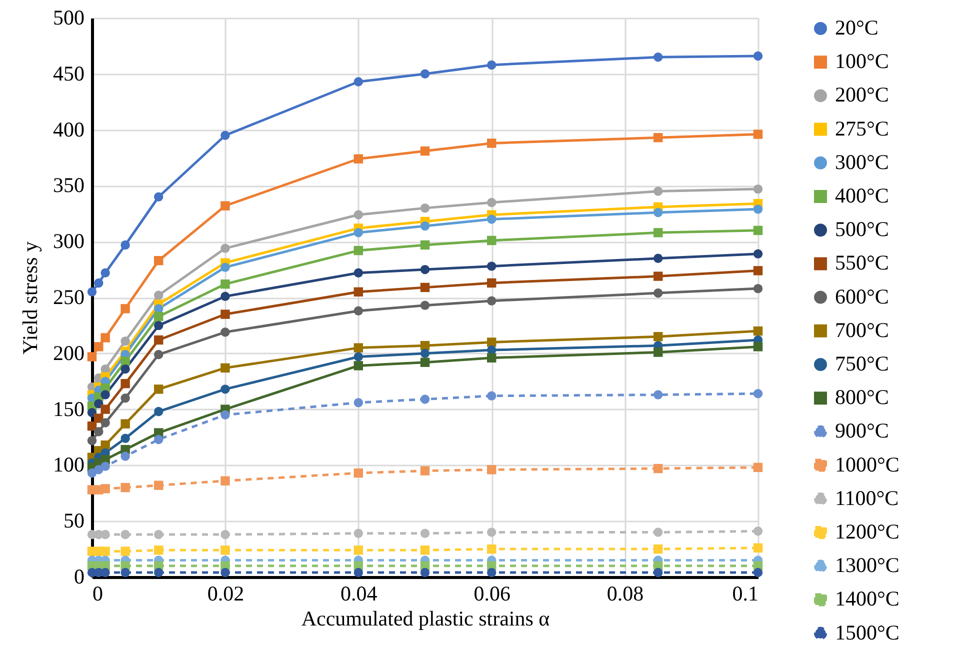 Image resolution: width=962 pixels, height=651 pixels. Describe the element at coordinates (862, 229) in the screenshot. I see `legend-label: 500°C` at that location.